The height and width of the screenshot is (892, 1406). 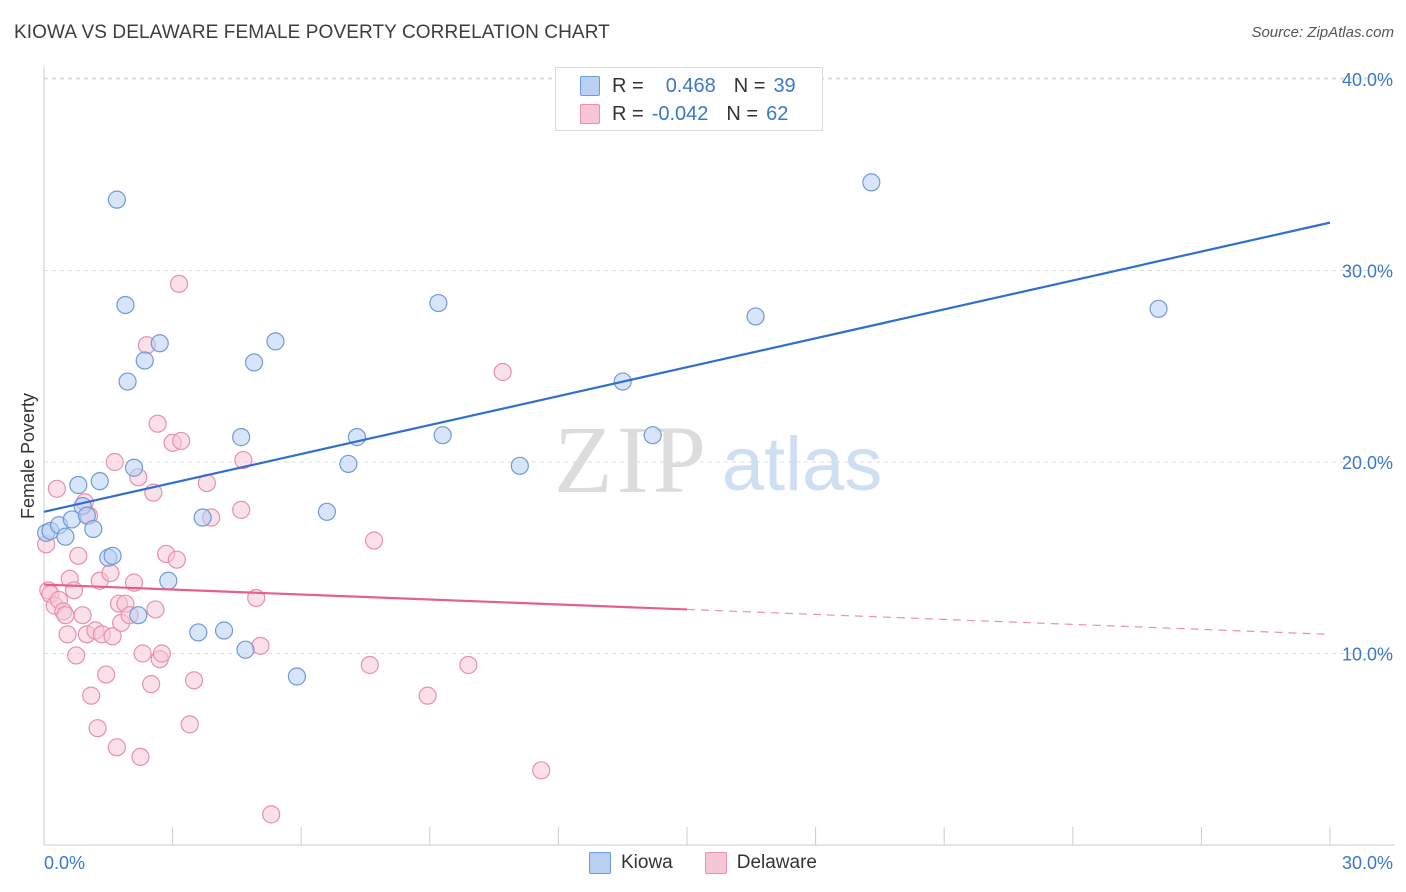 What do you see at coordinates (749, 85) in the screenshot?
I see `kiowa-n-label: N =` at bounding box center [749, 85].